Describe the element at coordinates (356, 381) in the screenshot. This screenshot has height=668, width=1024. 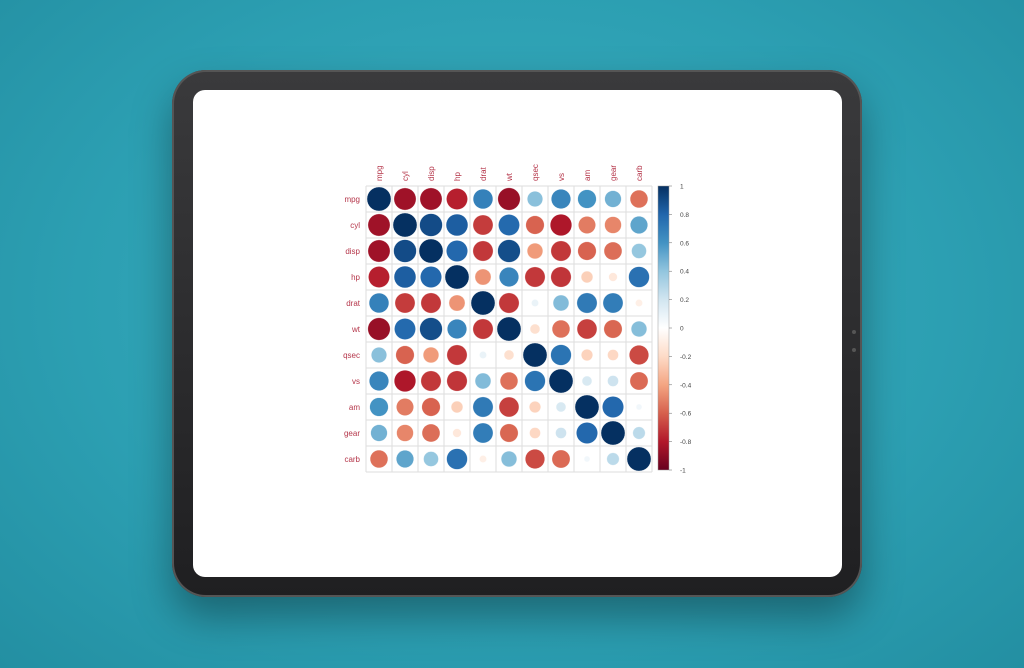
I see `row-label: vs` at that location.